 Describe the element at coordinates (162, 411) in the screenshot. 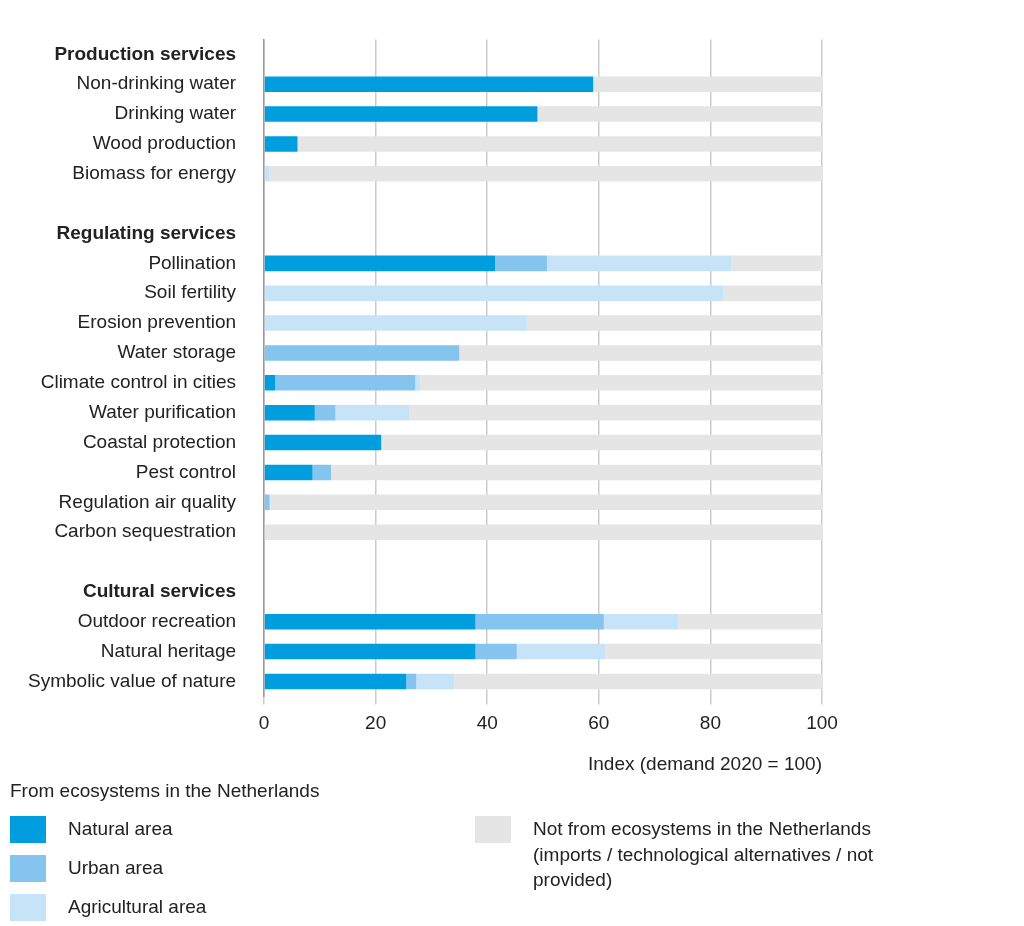

I see `y-tick-label: Water purification` at that location.